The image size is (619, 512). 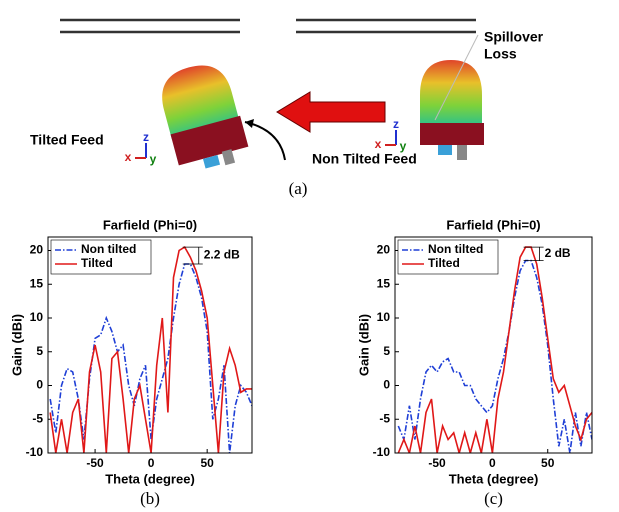 I want to click on caption: (a), so click(x=298, y=188).